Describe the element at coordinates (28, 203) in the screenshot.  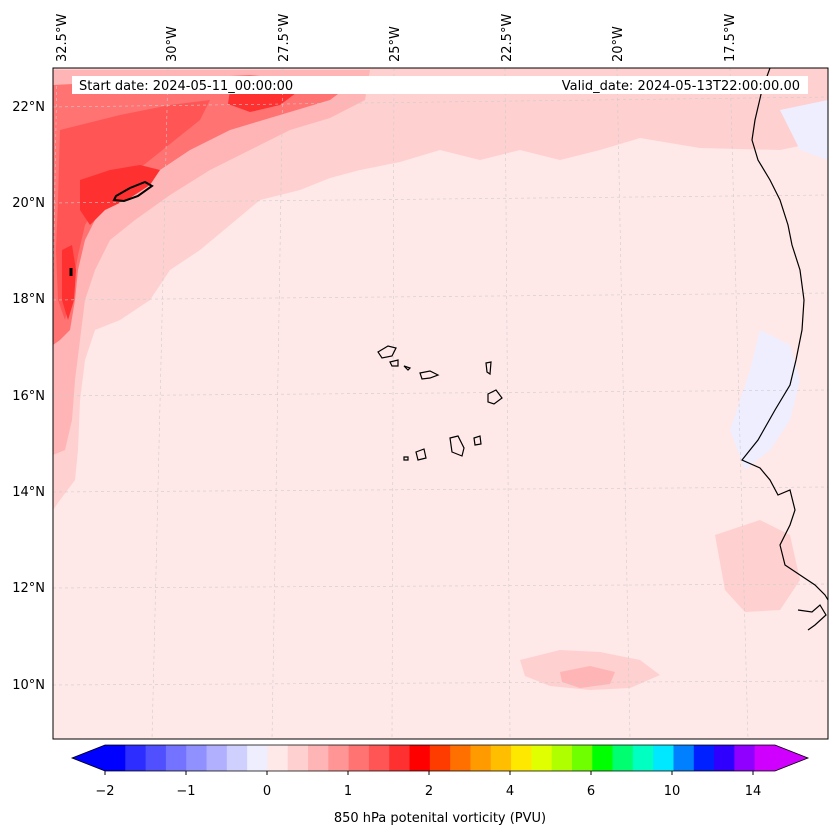
I see `lat-label-20n: 20°N` at that location.